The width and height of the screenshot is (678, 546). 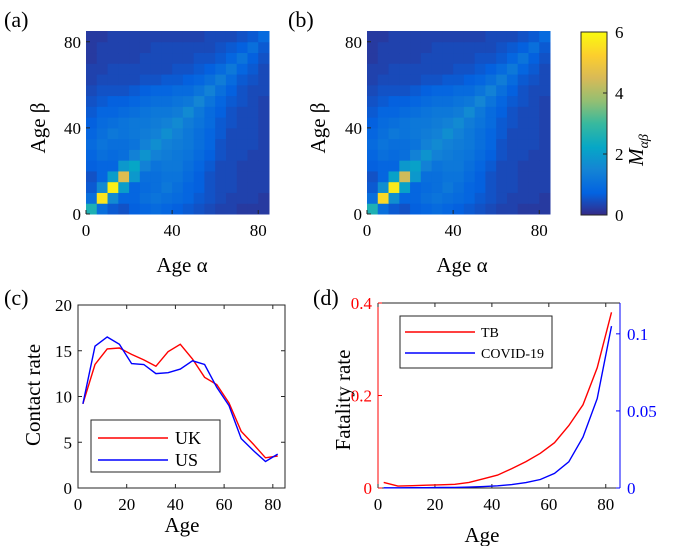 I want to click on y-tick-label-right: 0.05, so click(x=642, y=411).